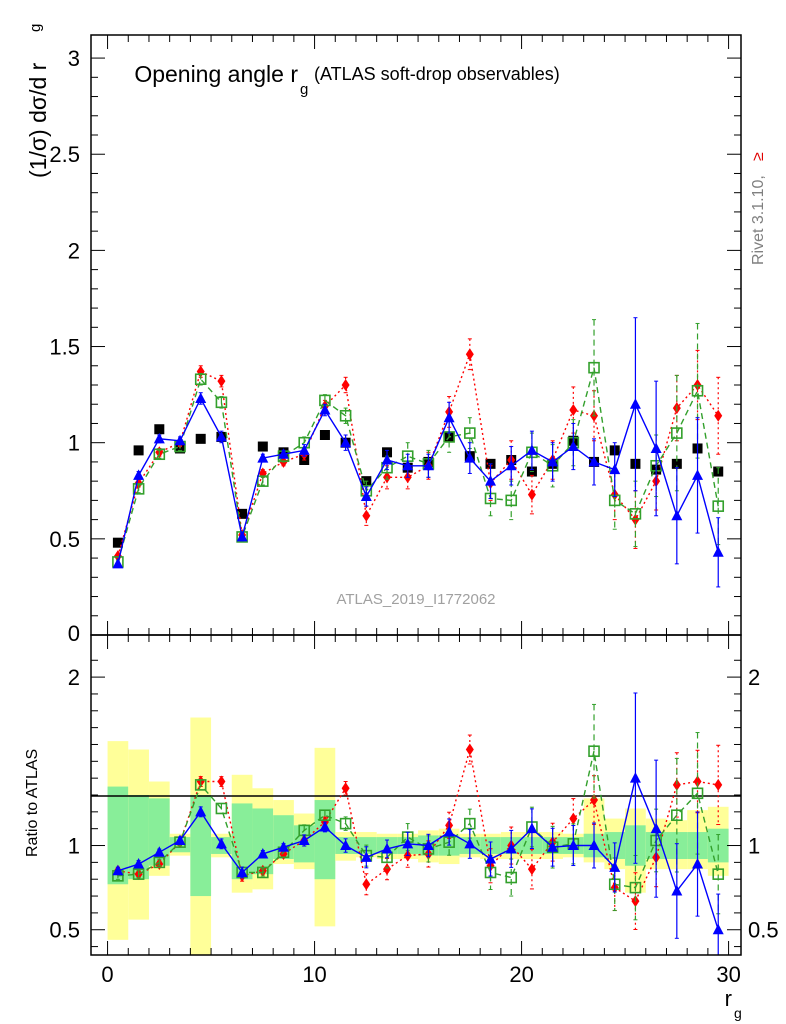  What do you see at coordinates (420, 974) in the screenshot?
I see `x-tick-labels: 0 10 20 30` at bounding box center [420, 974].